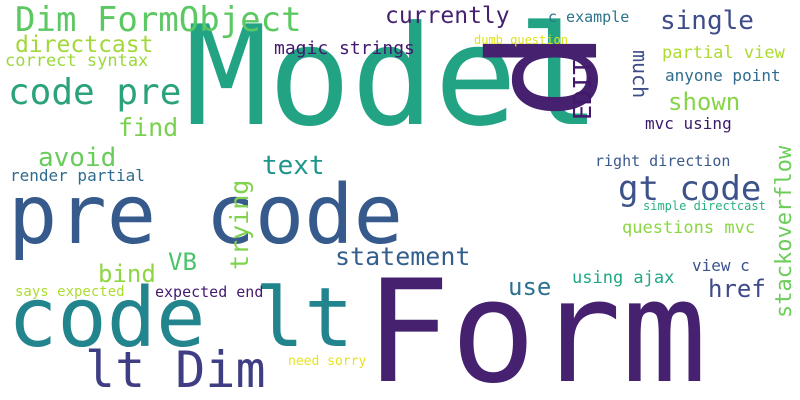 This screenshot has height=400, width=800. I want to click on word-partial-view: partial view, so click(723, 53).